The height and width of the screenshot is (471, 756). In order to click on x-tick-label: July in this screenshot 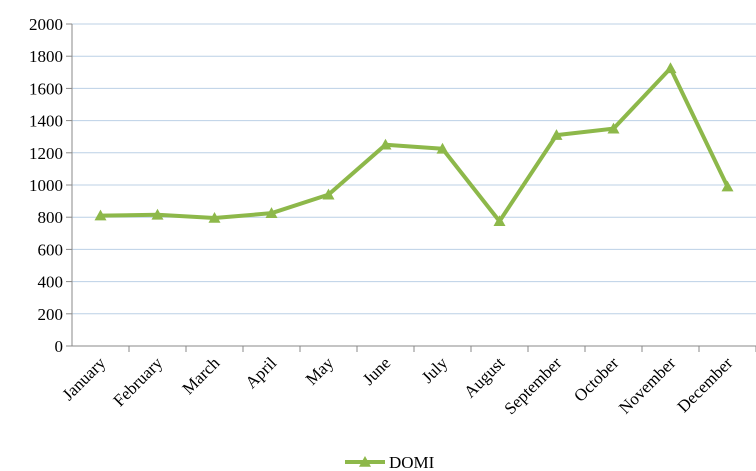, I will do `click(435, 370)`.